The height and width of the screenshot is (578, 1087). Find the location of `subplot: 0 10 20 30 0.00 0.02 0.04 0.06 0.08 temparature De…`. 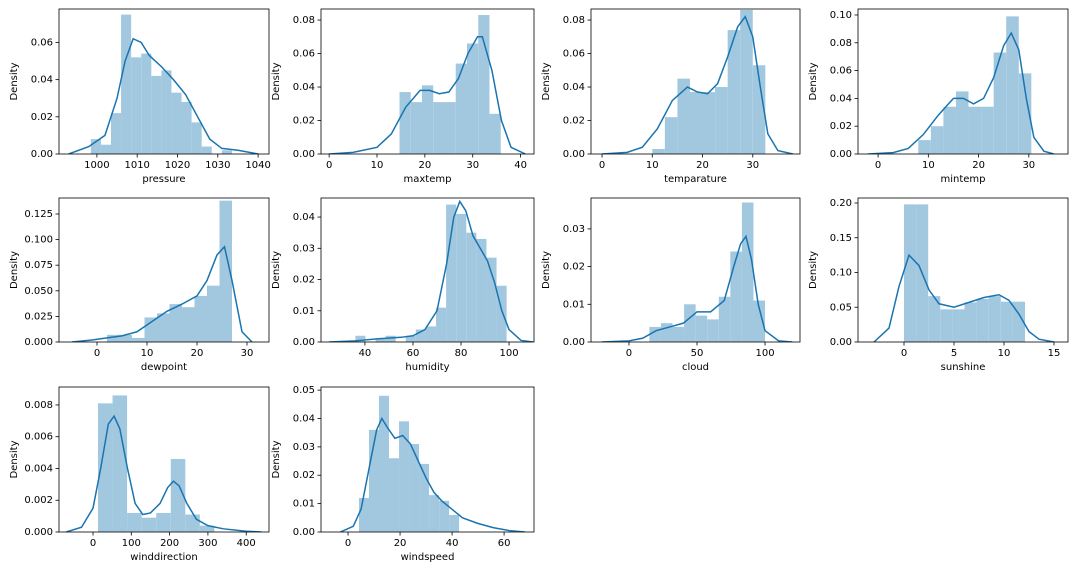

subplot: 0 10 20 30 0.00 0.02 0.04 0.06 0.08 temparature De… is located at coordinates (671, 96).